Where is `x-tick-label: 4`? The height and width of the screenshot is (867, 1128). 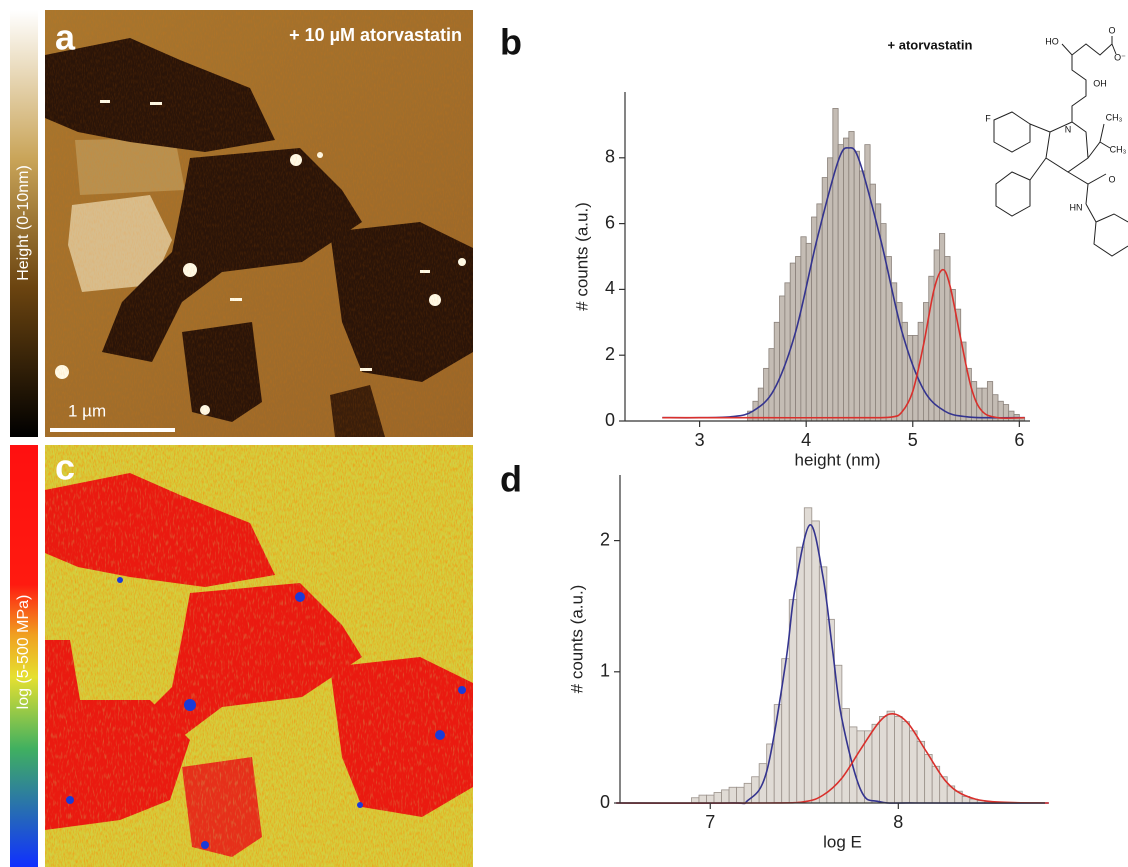 x-tick-label: 4 is located at coordinates (806, 440).